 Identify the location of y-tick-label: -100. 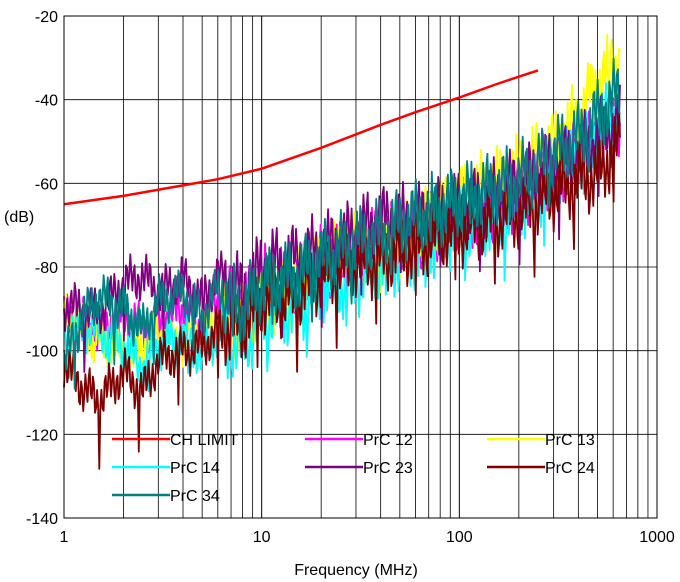
(42, 352).